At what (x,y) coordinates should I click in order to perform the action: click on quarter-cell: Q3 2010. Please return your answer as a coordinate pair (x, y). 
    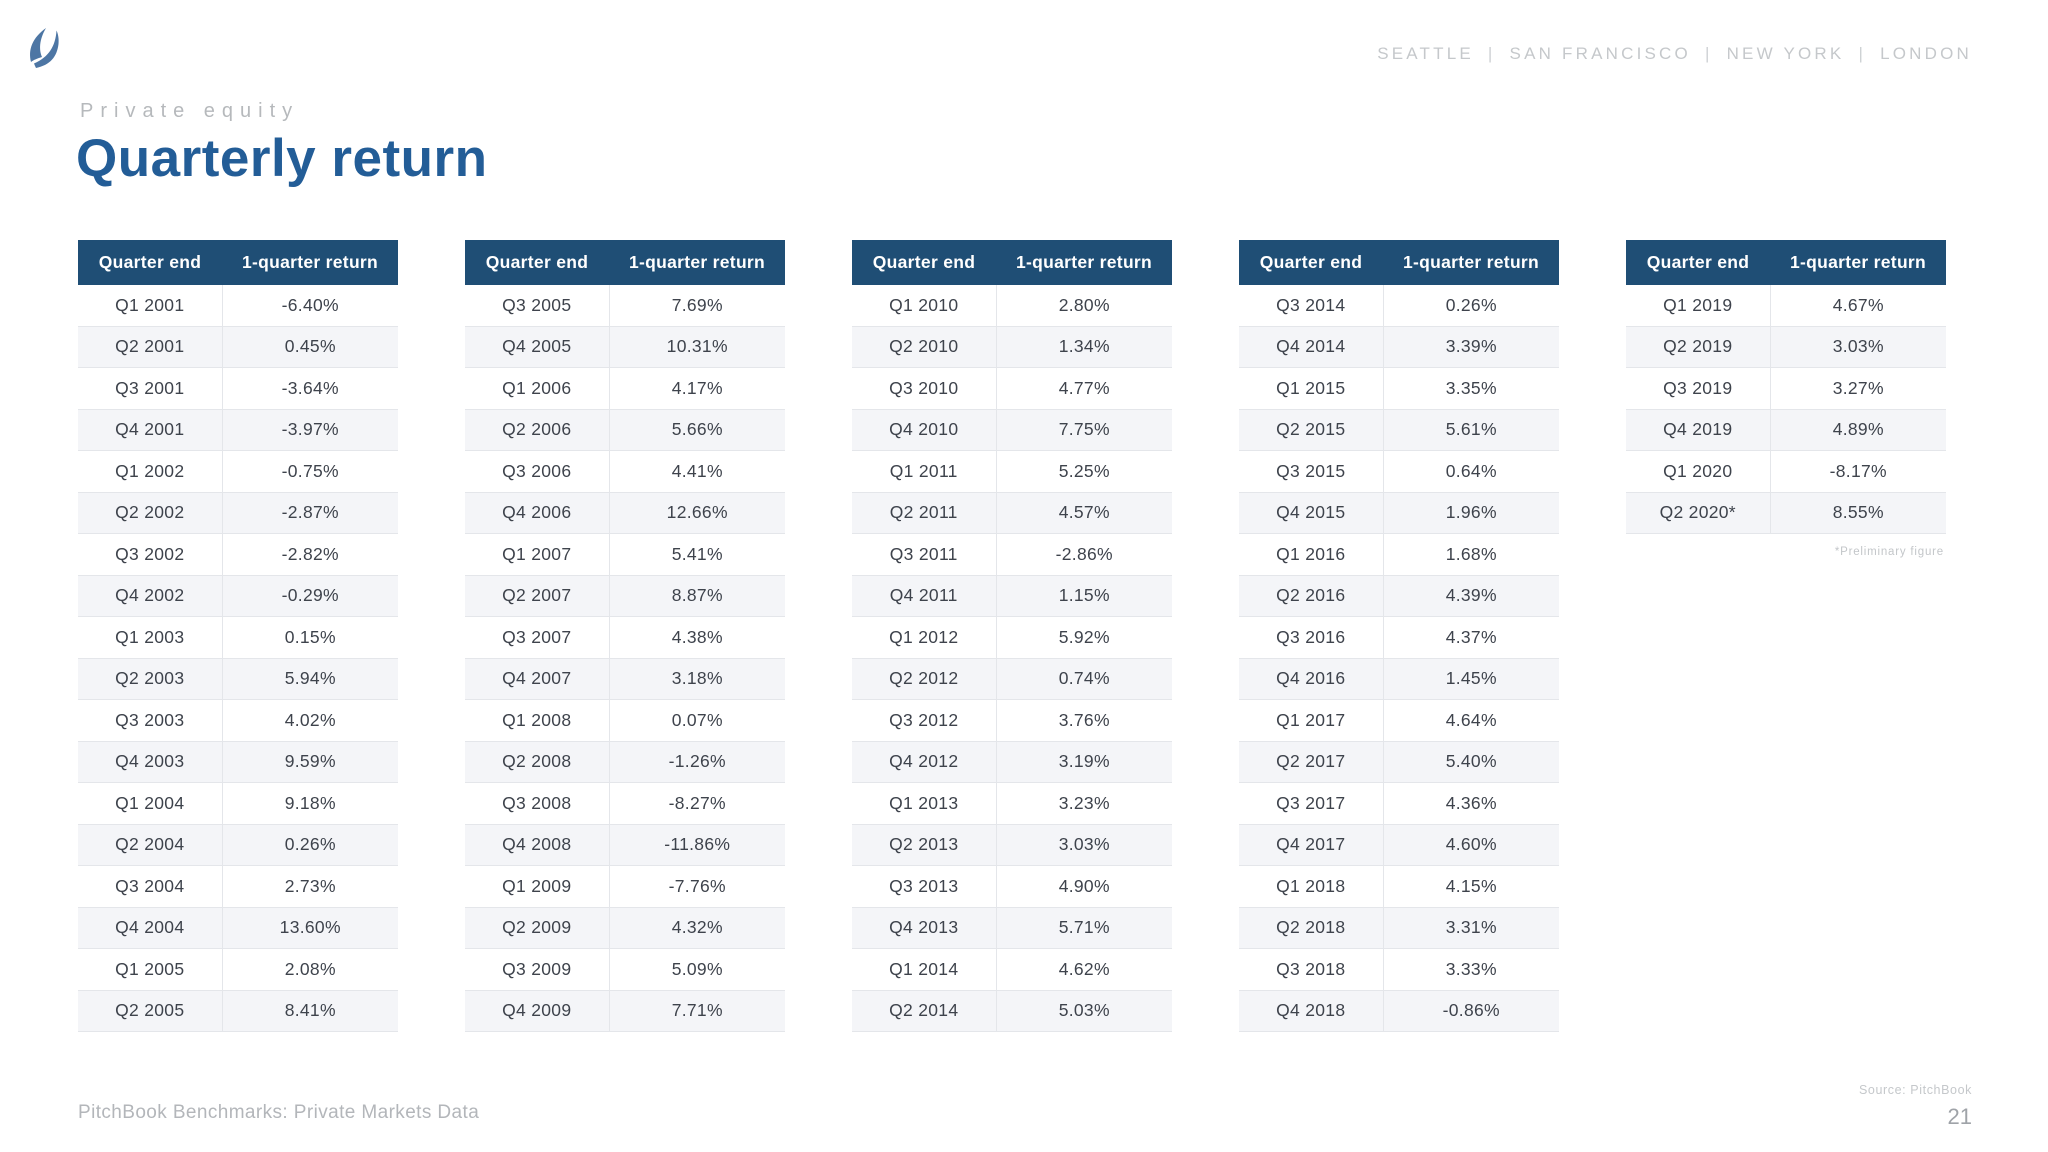
    Looking at the image, I should click on (924, 388).